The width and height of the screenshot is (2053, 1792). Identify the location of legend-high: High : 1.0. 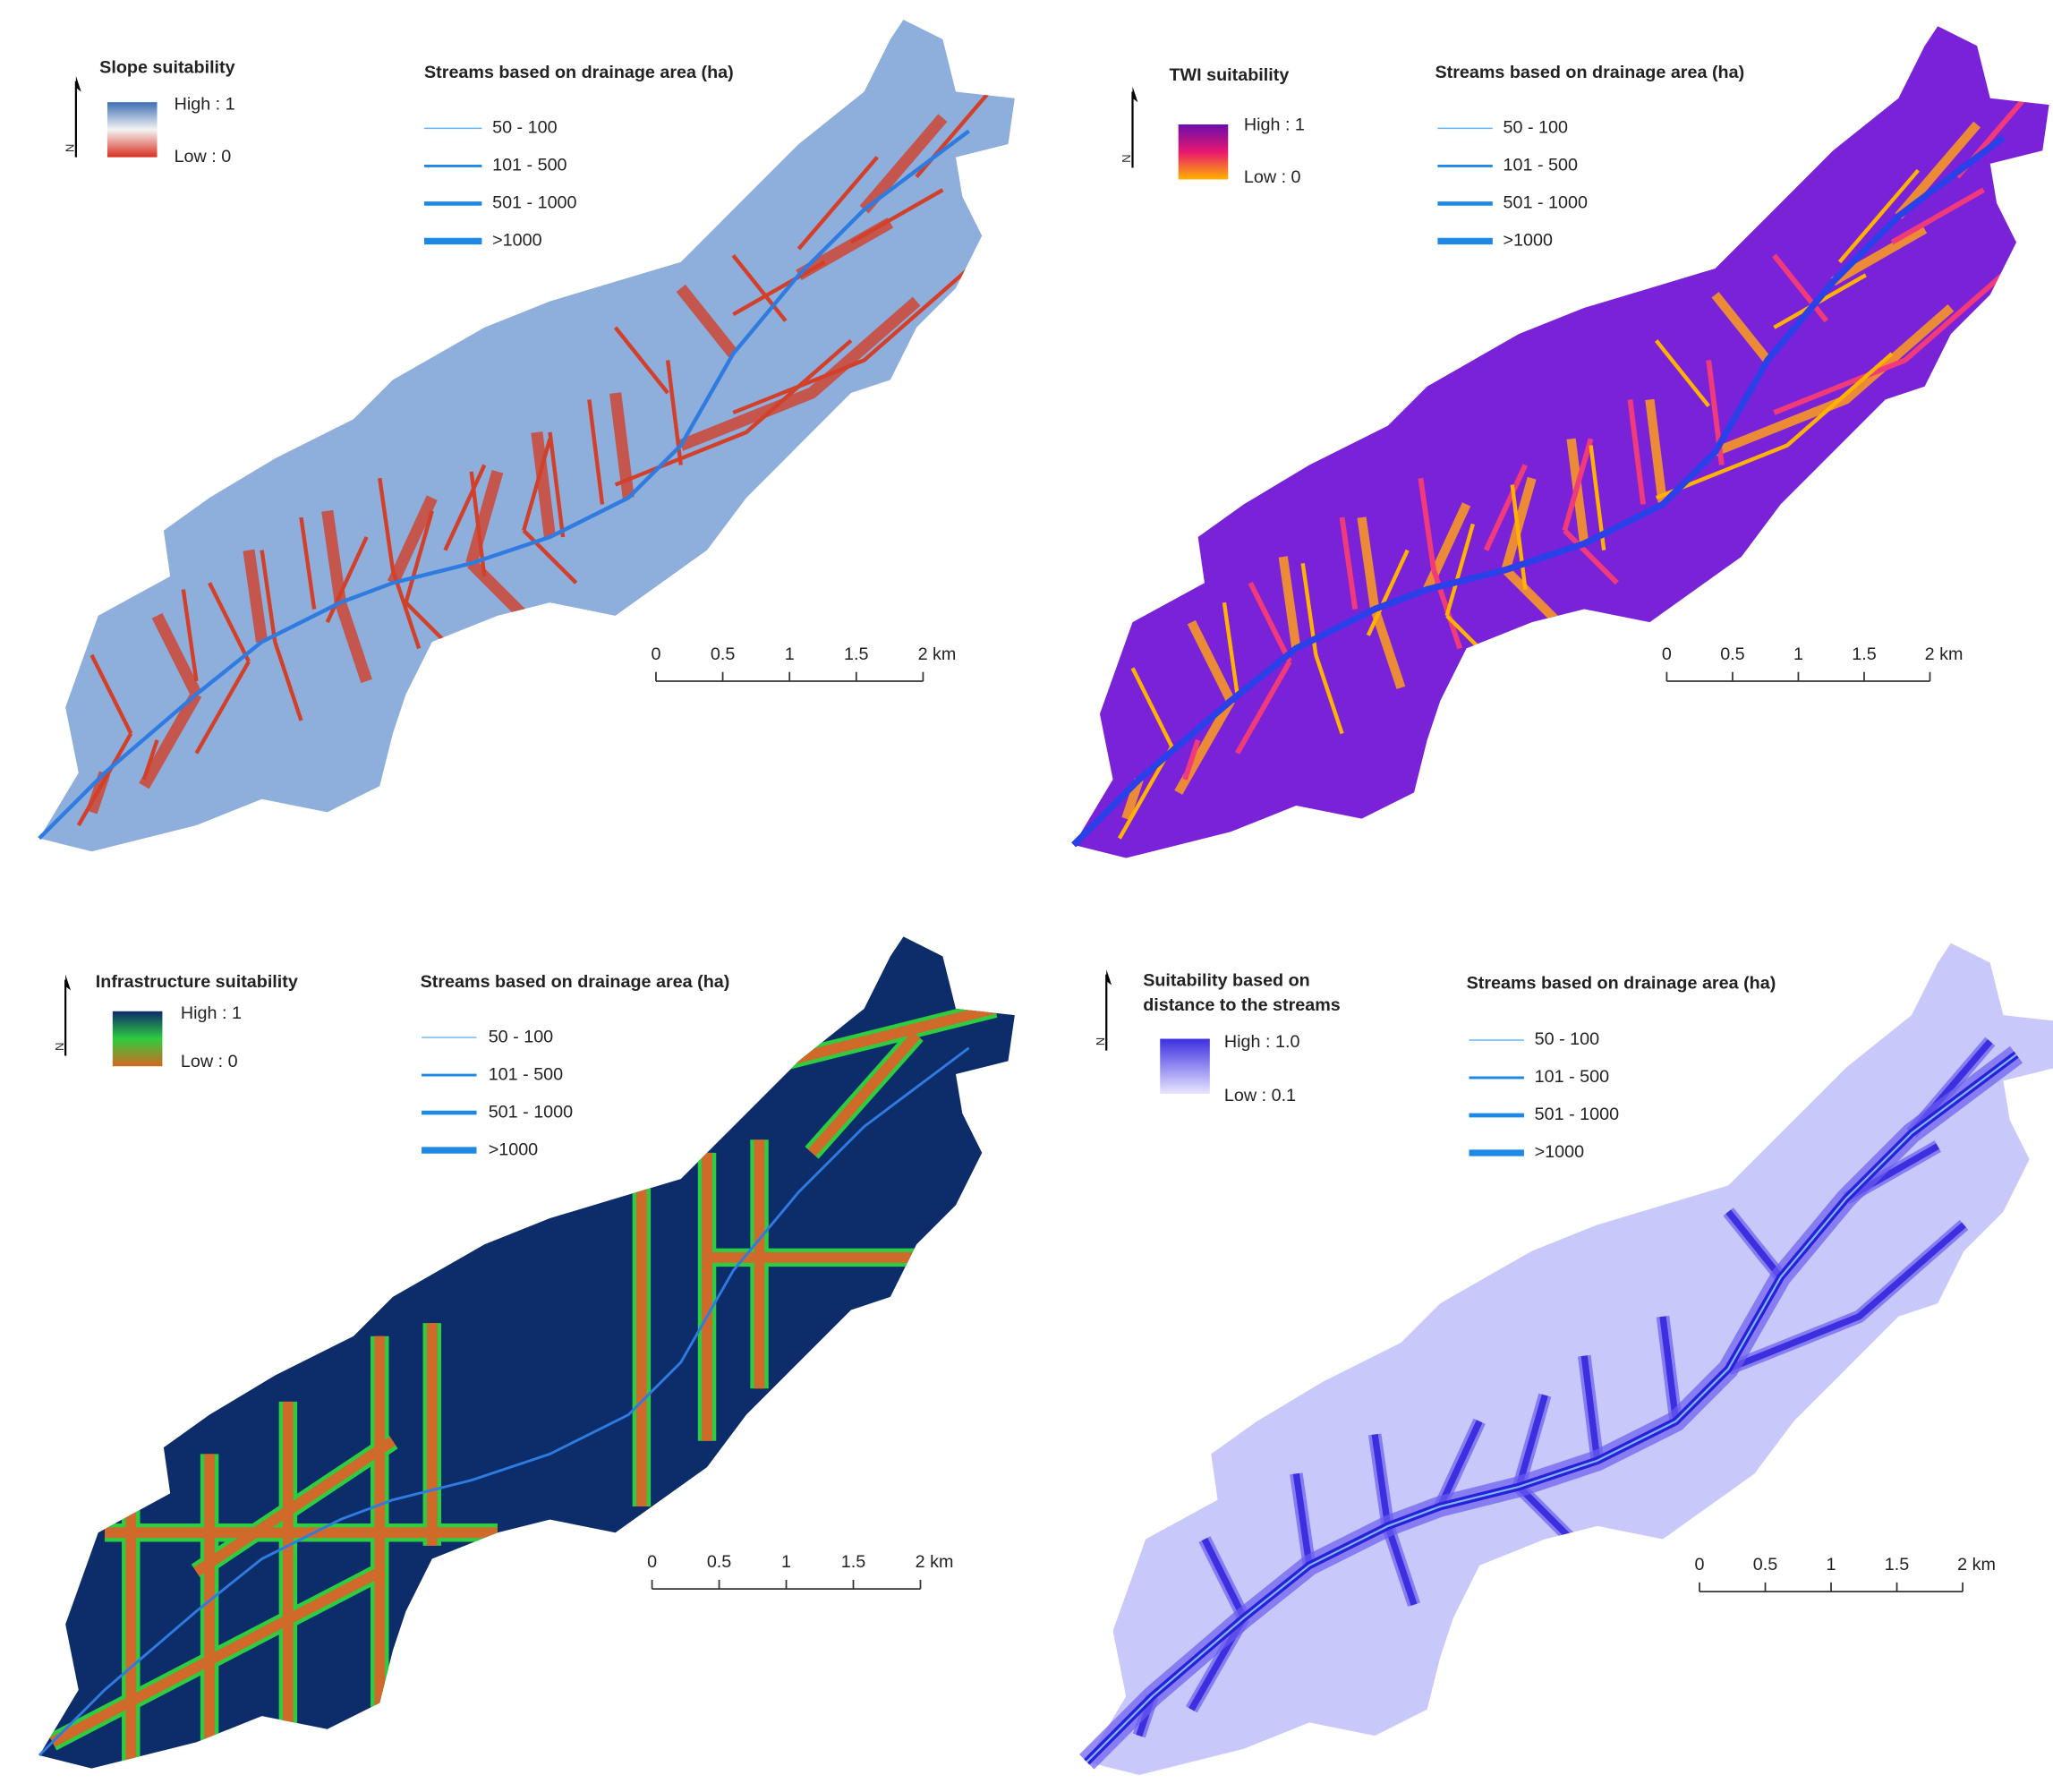
(1262, 1042).